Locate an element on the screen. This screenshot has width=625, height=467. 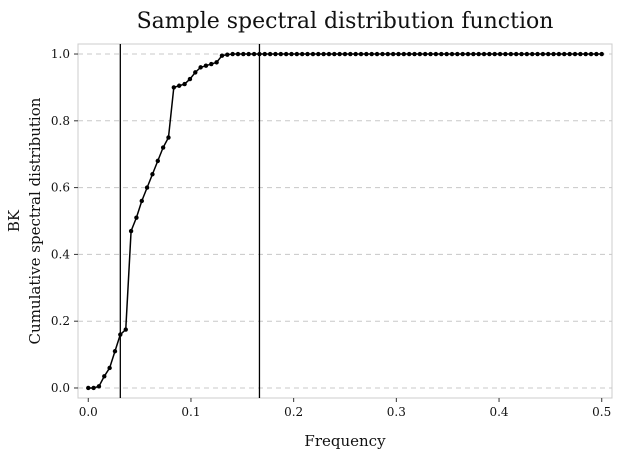
x-tick-label: 0.1 is located at coordinates (190, 412).